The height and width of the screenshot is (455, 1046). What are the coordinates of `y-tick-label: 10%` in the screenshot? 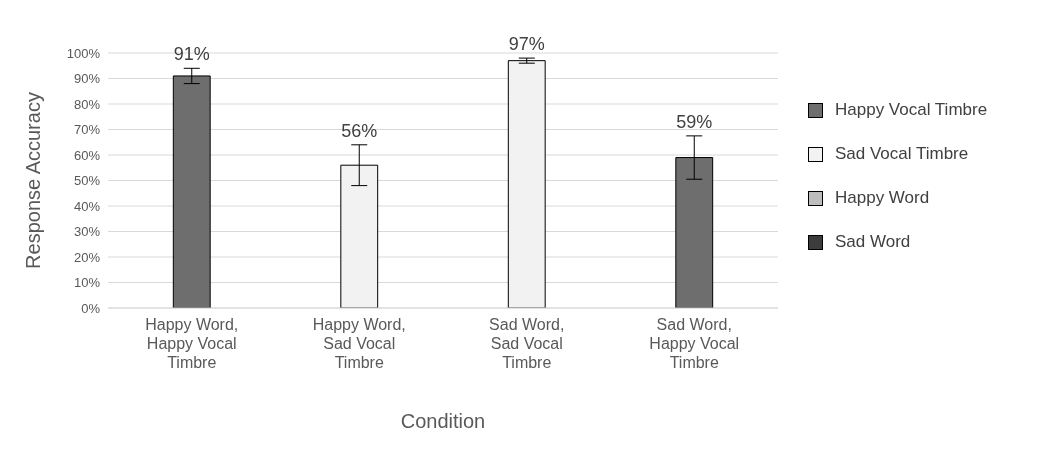 It's located at (87, 283).